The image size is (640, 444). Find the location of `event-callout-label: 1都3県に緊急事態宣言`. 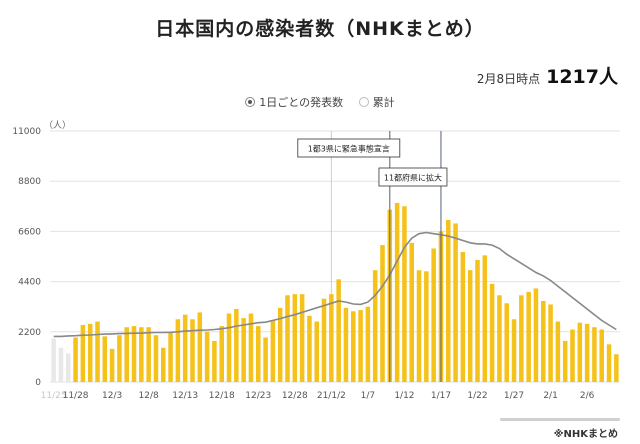

event-callout-label: 1都3県に緊急事態宣言 is located at coordinates (349, 149).